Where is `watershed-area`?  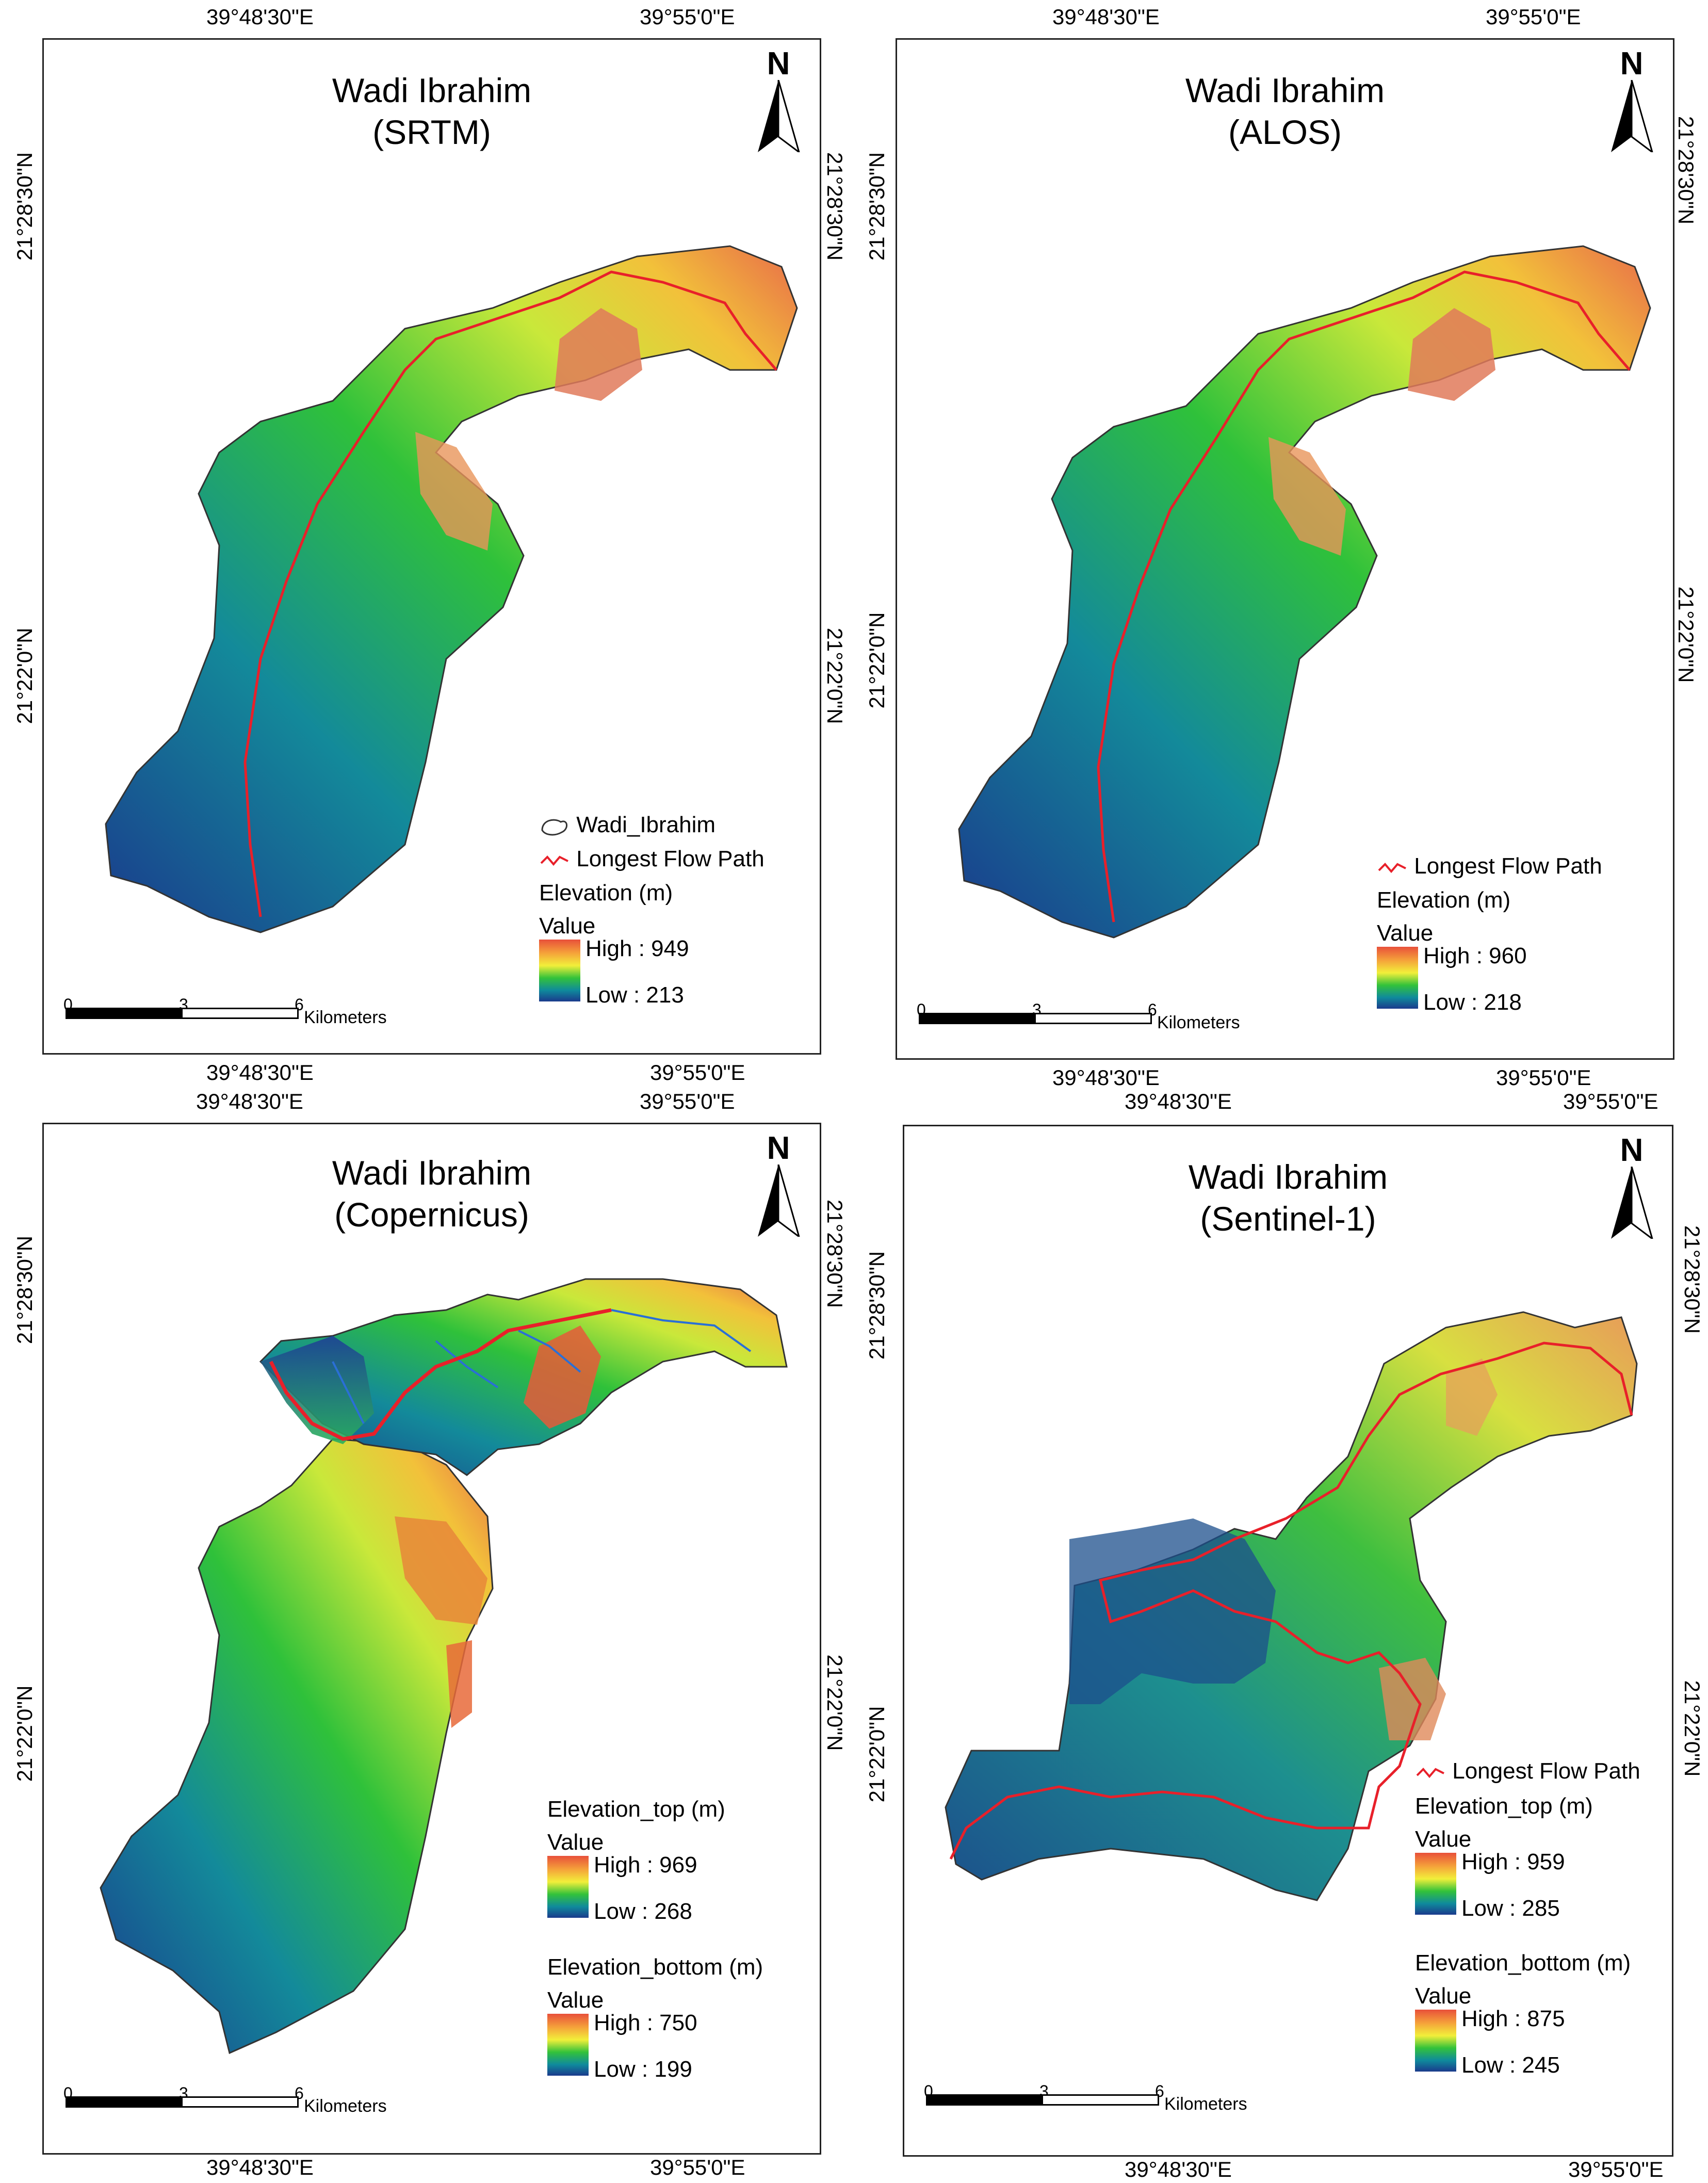 watershed-area is located at coordinates (1304, 592).